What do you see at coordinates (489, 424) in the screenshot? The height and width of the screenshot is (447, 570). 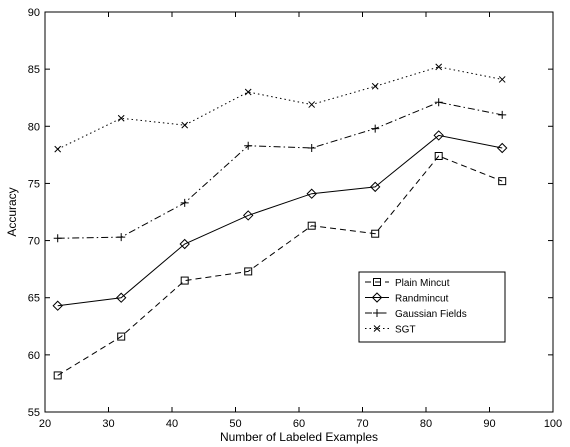 I see `x-tick-label: 90` at bounding box center [489, 424].